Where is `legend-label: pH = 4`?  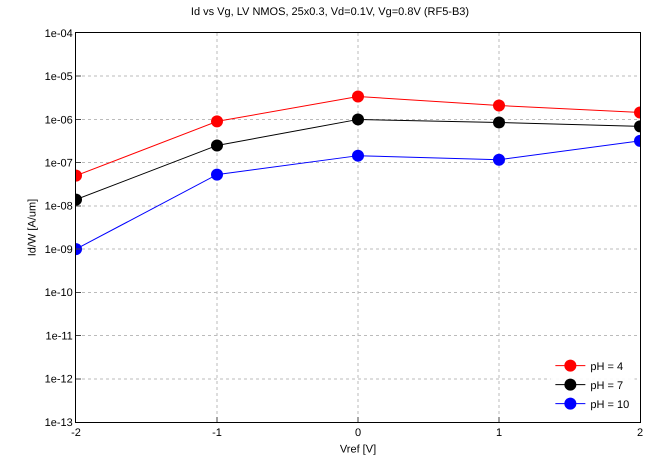 legend-label: pH = 4 is located at coordinates (607, 366).